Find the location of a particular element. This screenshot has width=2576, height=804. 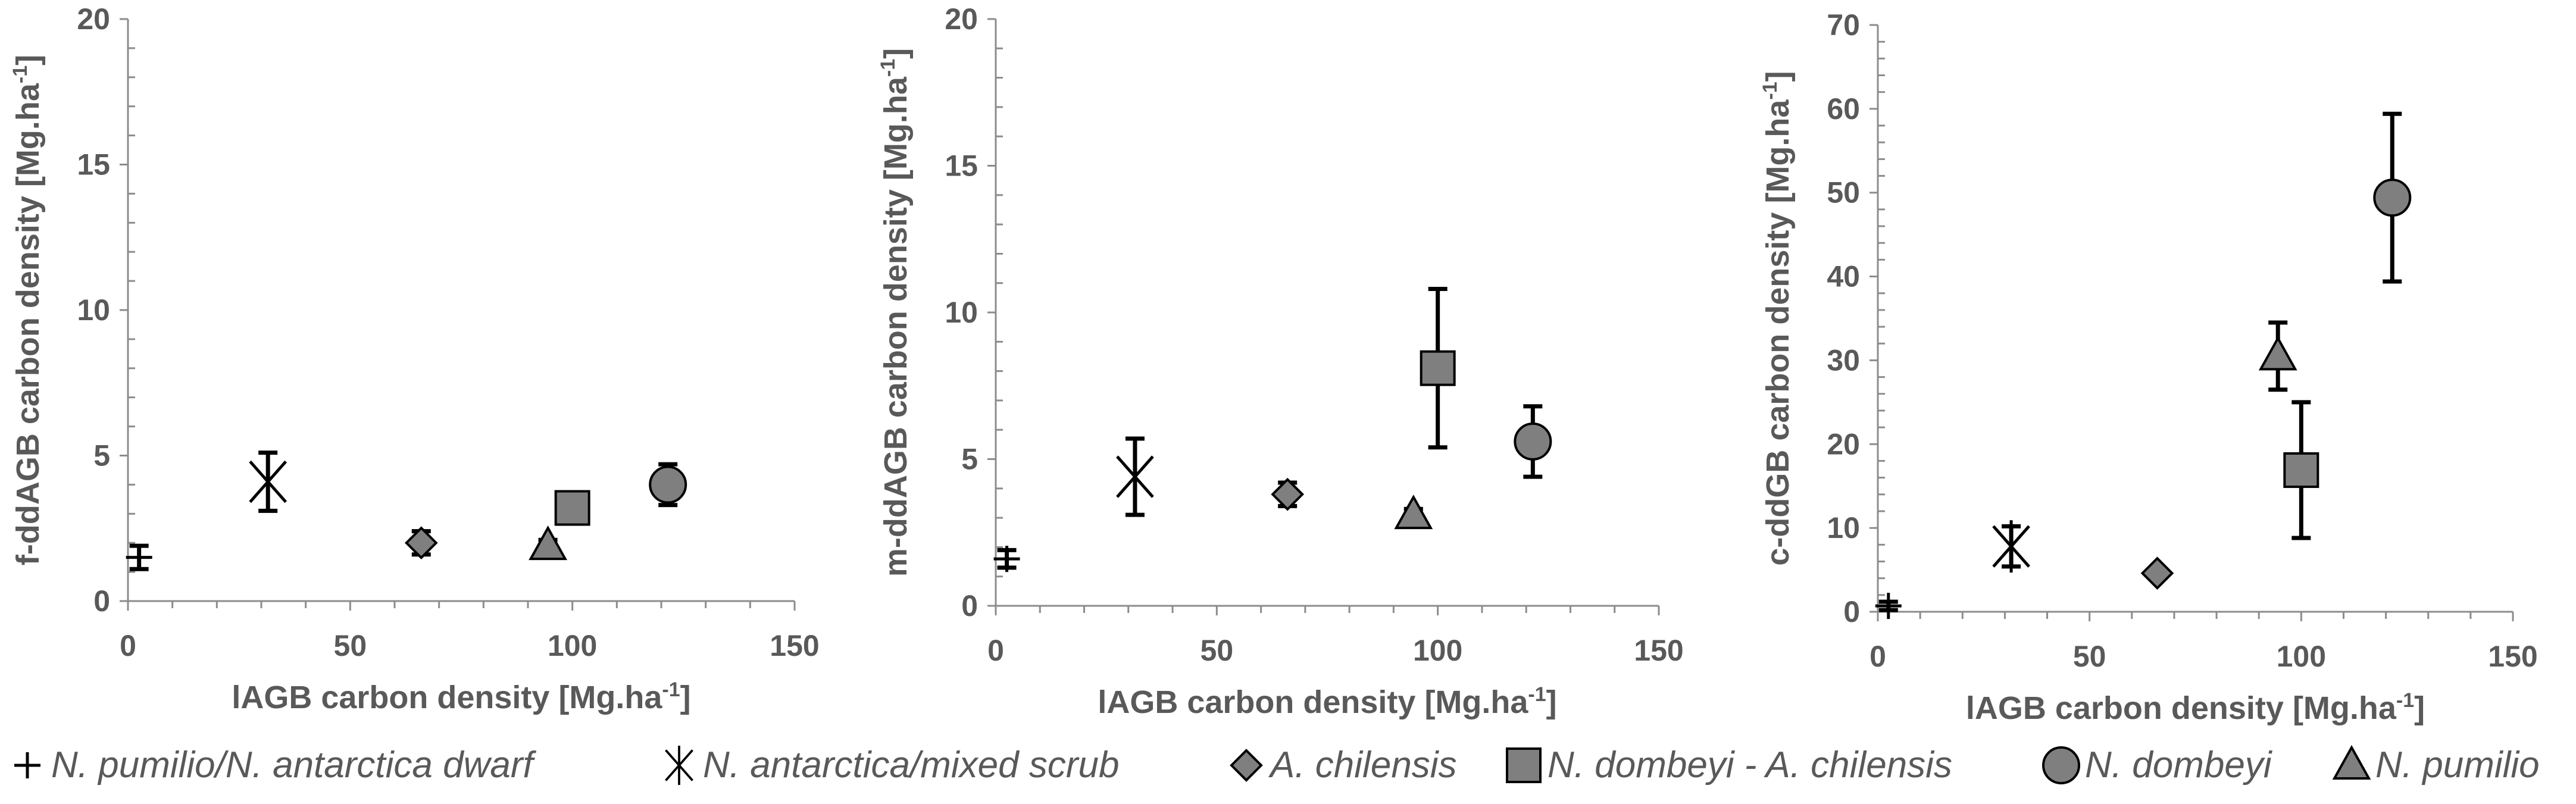

legend-marker-asterisk is located at coordinates (679, 765).